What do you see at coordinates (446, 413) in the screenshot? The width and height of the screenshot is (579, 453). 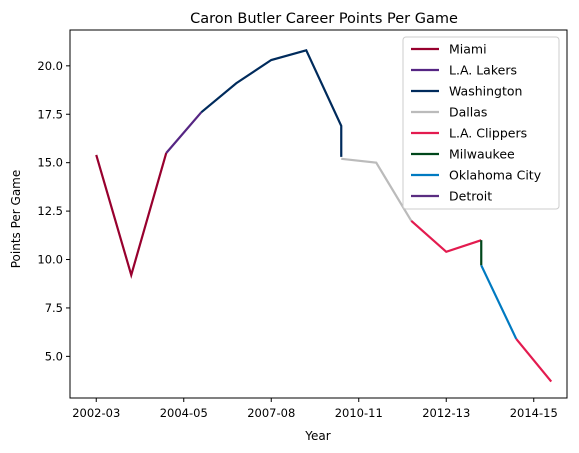 I see `x-tick-label: 2012-13` at bounding box center [446, 413].